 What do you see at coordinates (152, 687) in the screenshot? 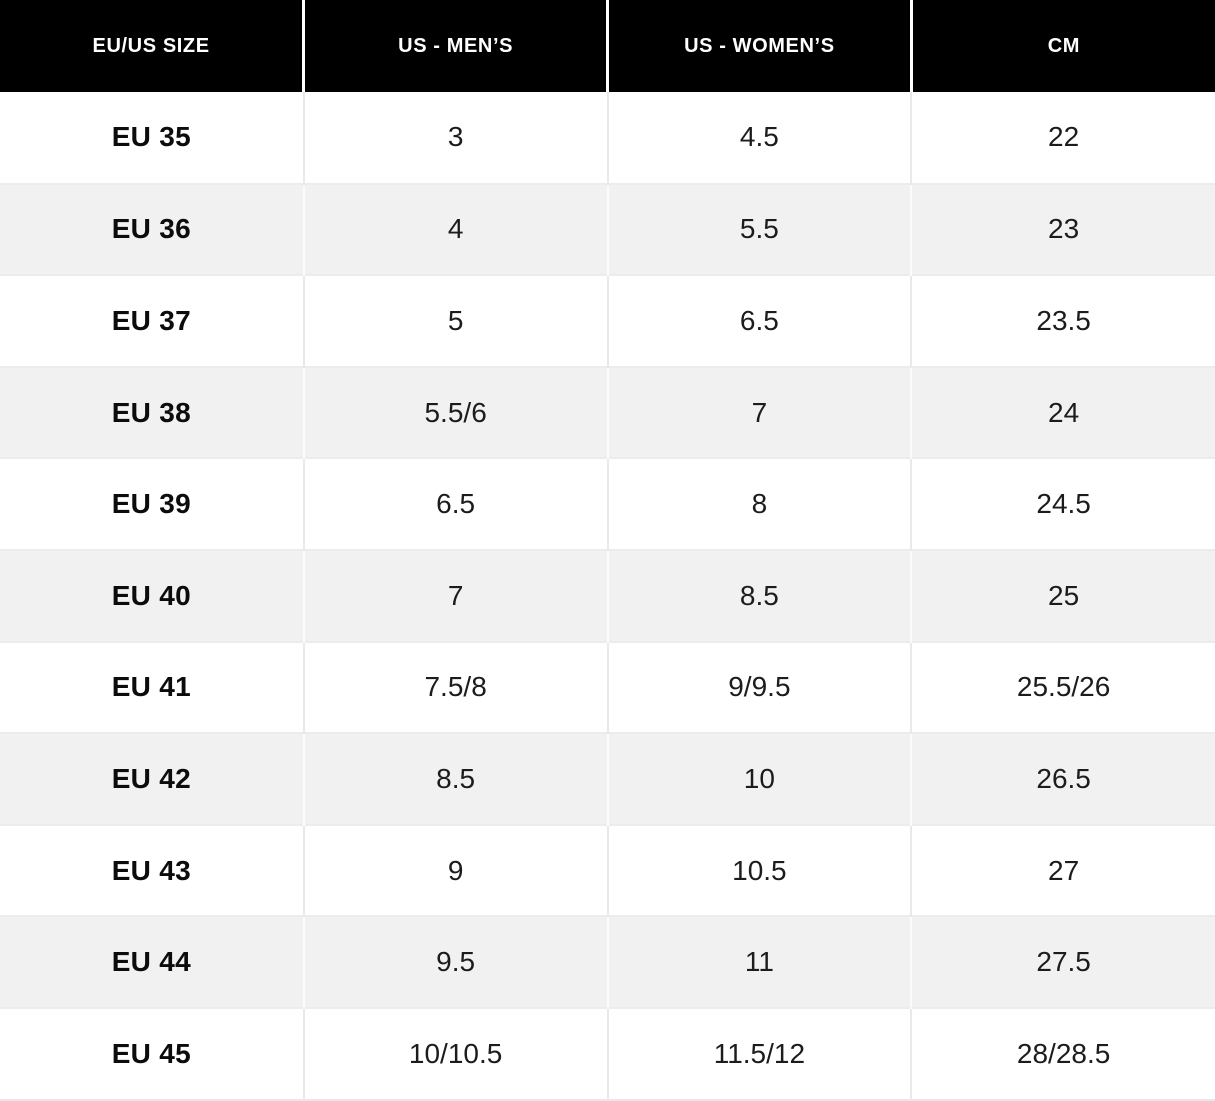
I see `eu-size-cell: EU 41` at bounding box center [152, 687].